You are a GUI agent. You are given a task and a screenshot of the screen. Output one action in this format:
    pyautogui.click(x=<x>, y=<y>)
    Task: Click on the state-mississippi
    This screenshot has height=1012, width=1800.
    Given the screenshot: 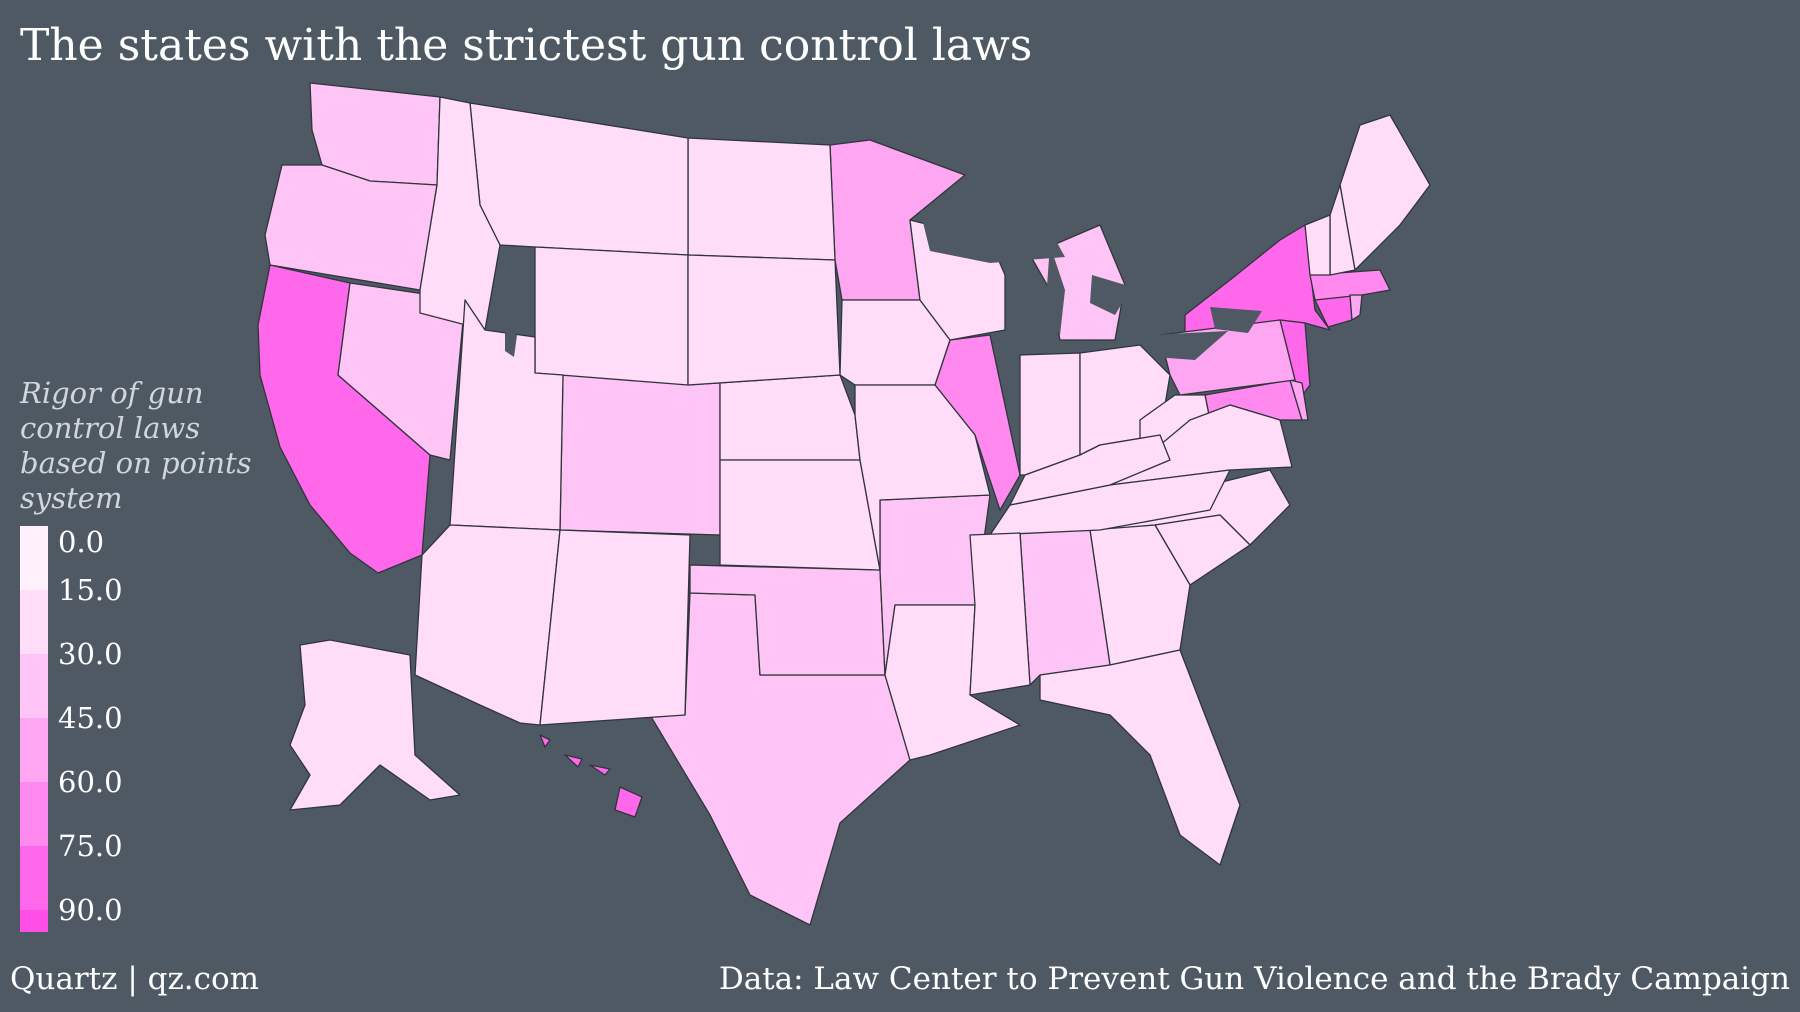 What is the action you would take?
    pyautogui.click(x=1000, y=614)
    